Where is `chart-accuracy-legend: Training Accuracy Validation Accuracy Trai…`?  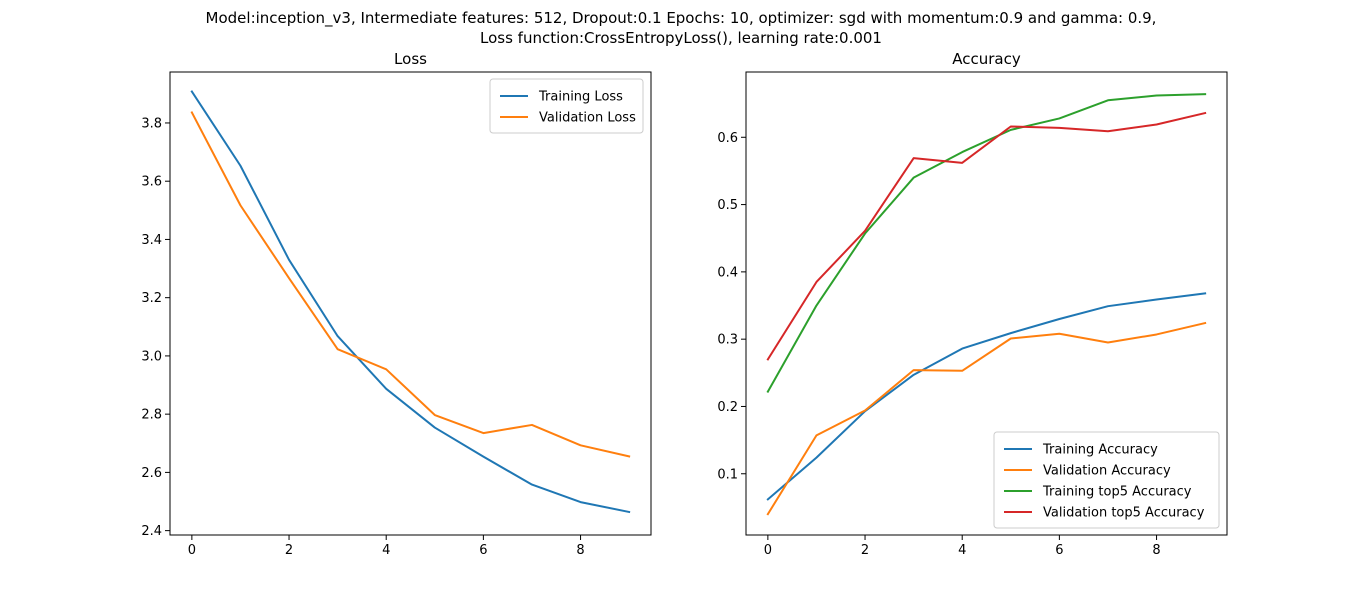 chart-accuracy-legend: Training Accuracy Validation Accuracy Trai… is located at coordinates (1106, 480).